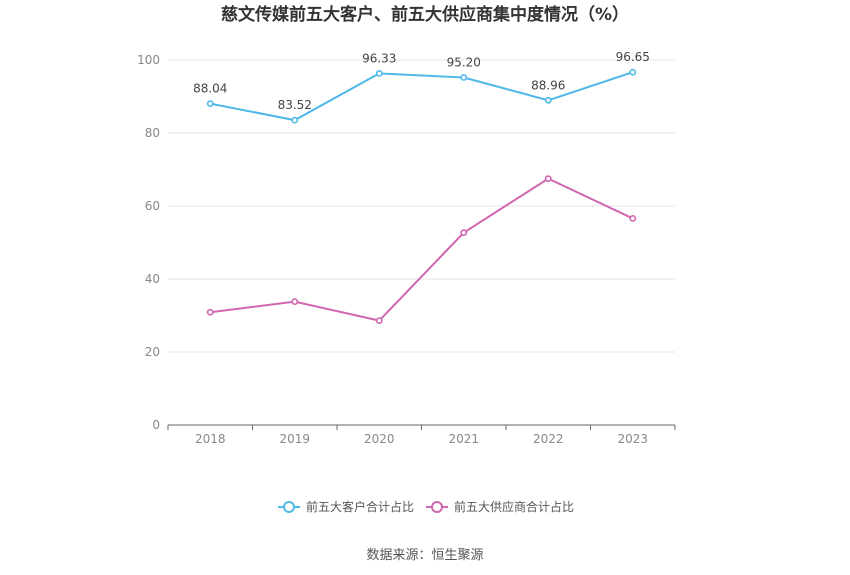 The height and width of the screenshot is (575, 850). I want to click on data-label: 88.04, so click(210, 89).